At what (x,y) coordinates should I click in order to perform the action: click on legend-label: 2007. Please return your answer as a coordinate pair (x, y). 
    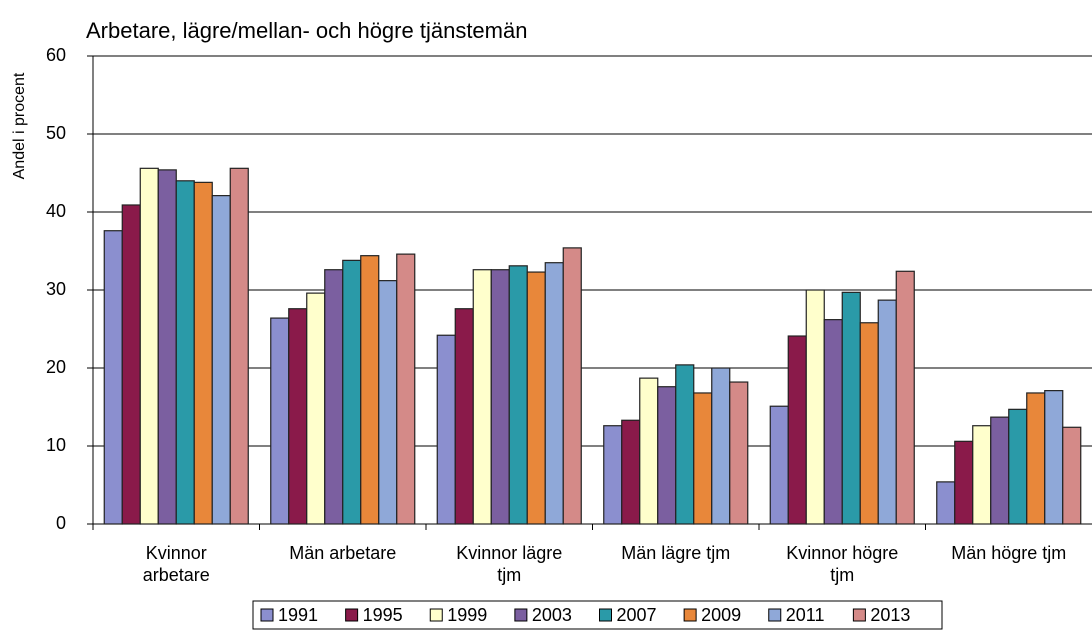
    Looking at the image, I should click on (637, 615).